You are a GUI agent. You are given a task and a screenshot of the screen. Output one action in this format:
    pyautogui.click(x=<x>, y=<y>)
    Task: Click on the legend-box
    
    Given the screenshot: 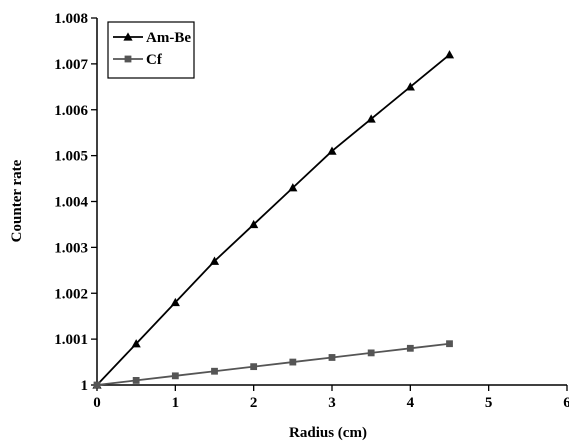 What is the action you would take?
    pyautogui.click(x=151, y=50)
    